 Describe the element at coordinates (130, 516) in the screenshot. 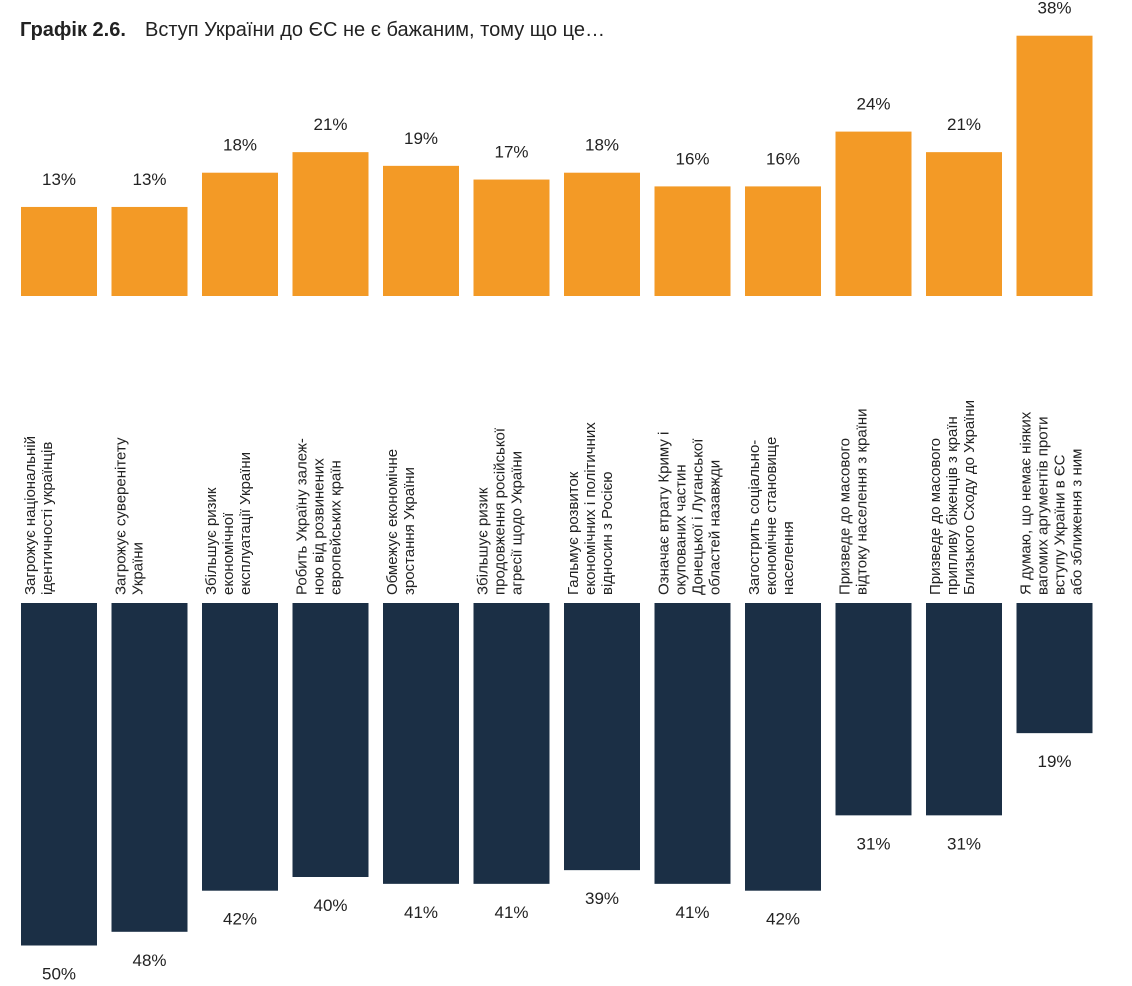

I see `category-label: Загрожує суверенітетуУкраїни` at that location.